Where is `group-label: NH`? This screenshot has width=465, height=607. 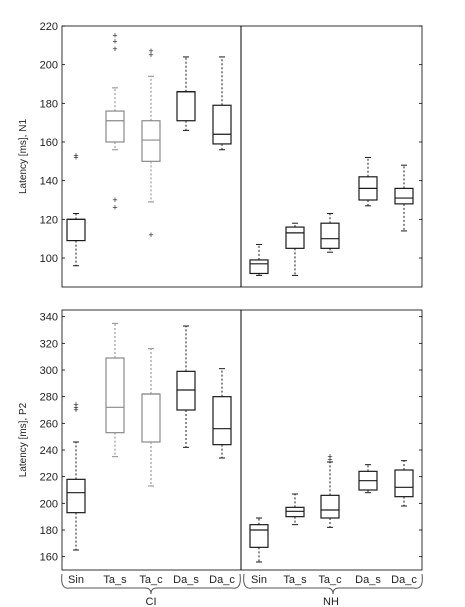 group-label: NH is located at coordinates (331, 601).